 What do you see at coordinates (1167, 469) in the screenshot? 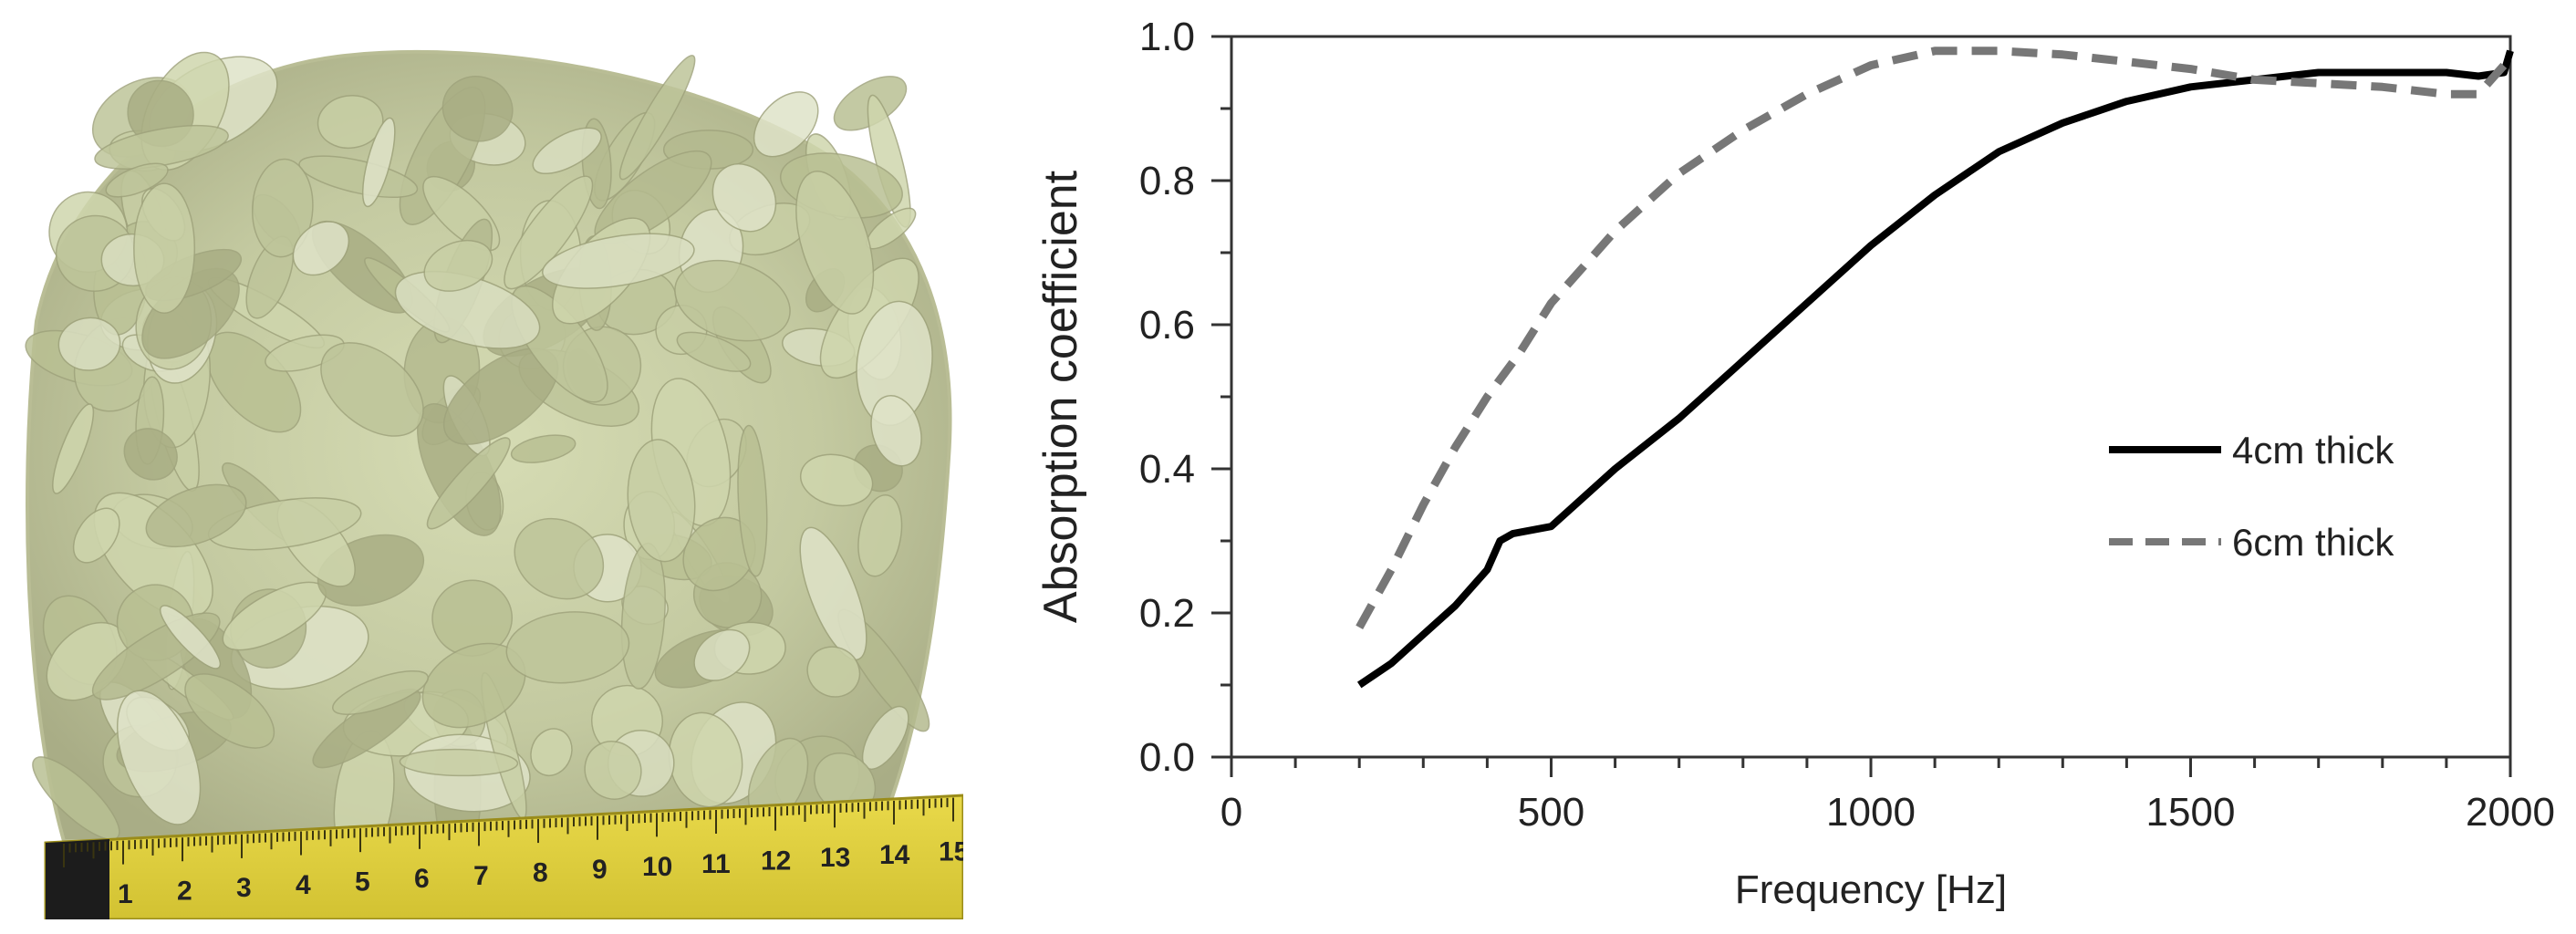
I see `y-tick-label: 0.4` at bounding box center [1167, 469].